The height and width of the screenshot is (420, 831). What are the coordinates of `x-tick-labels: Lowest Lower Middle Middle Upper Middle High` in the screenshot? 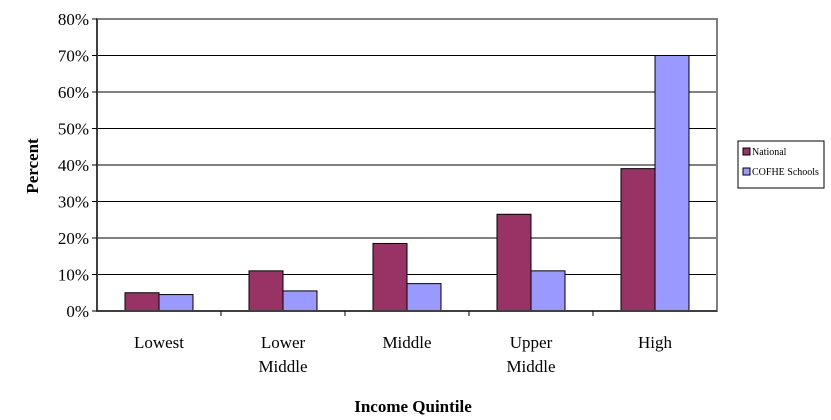 It's located at (403, 354).